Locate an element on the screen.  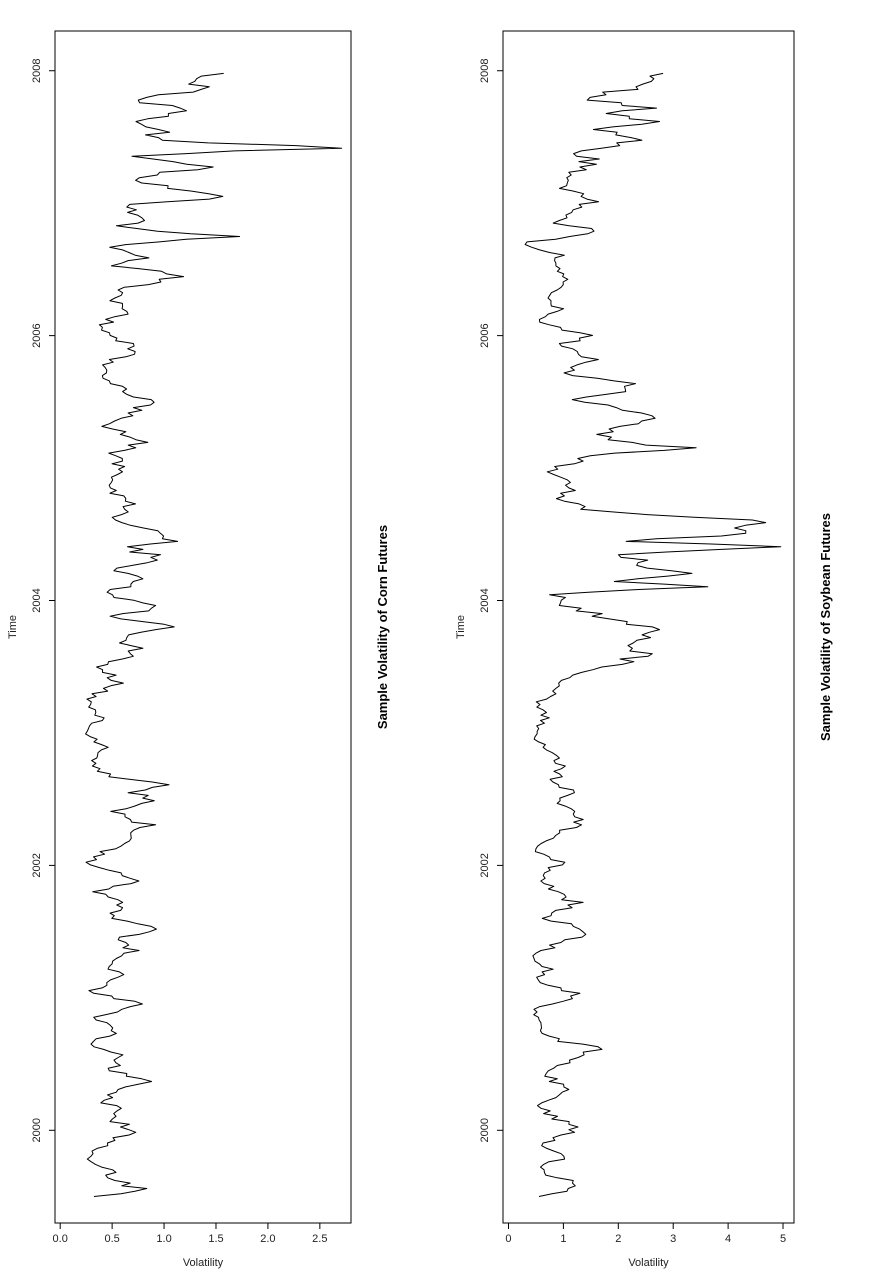
panel-2-x-tick-label-2006: 2006 is located at coordinates (485, 335).